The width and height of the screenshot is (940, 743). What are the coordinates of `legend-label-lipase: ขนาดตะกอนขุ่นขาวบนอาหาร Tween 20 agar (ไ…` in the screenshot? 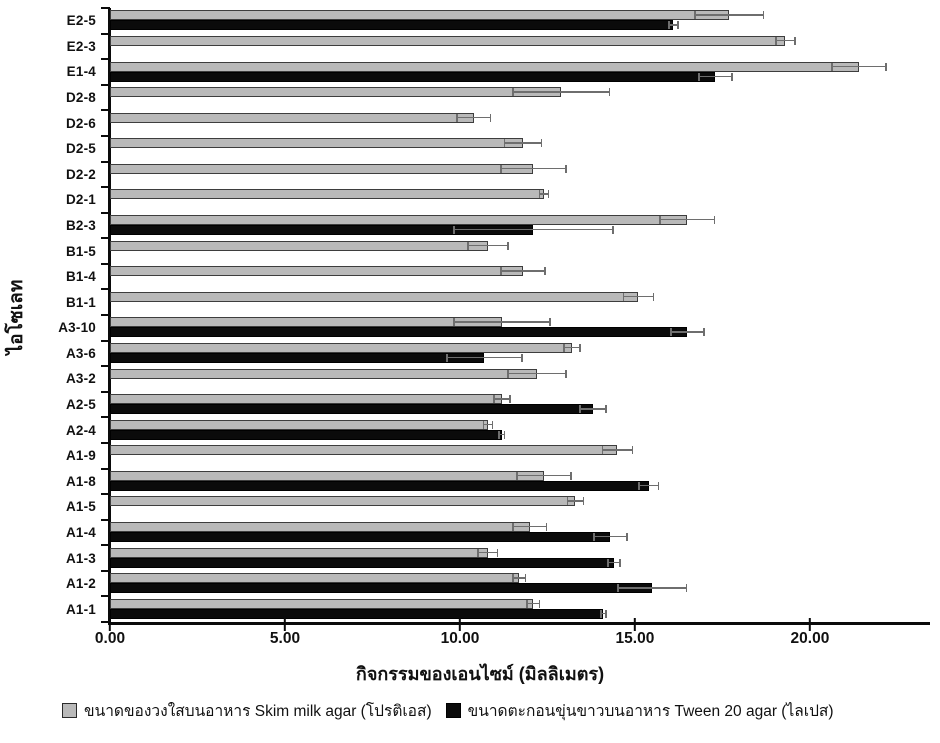 It's located at (650, 711).